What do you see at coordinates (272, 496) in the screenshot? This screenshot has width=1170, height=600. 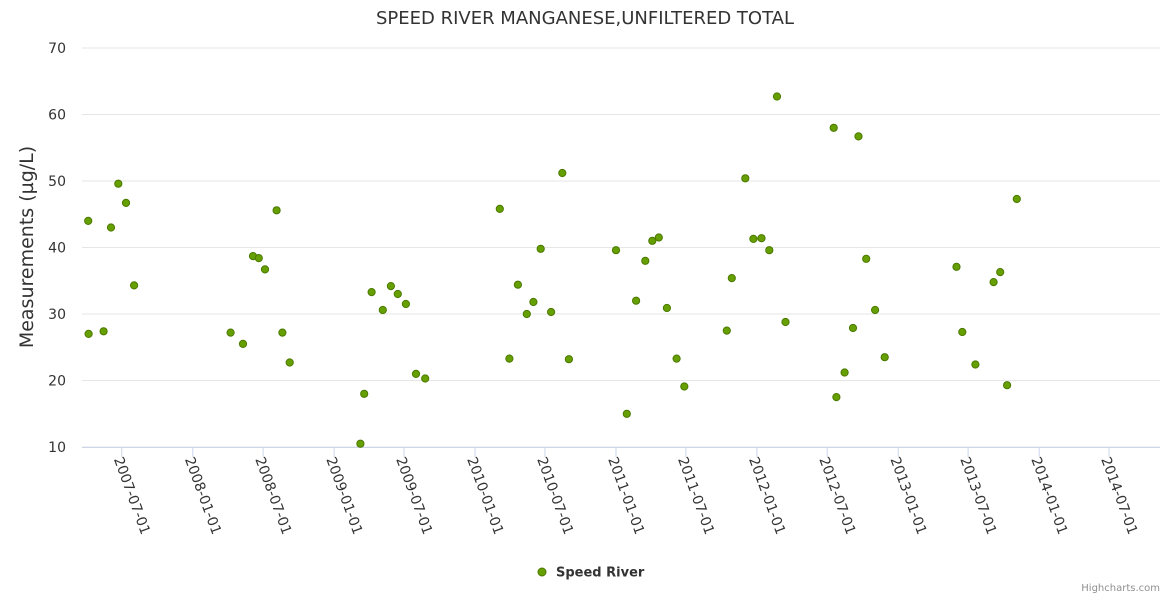 I see `x-tick-label: 2008-07-01` at bounding box center [272, 496].